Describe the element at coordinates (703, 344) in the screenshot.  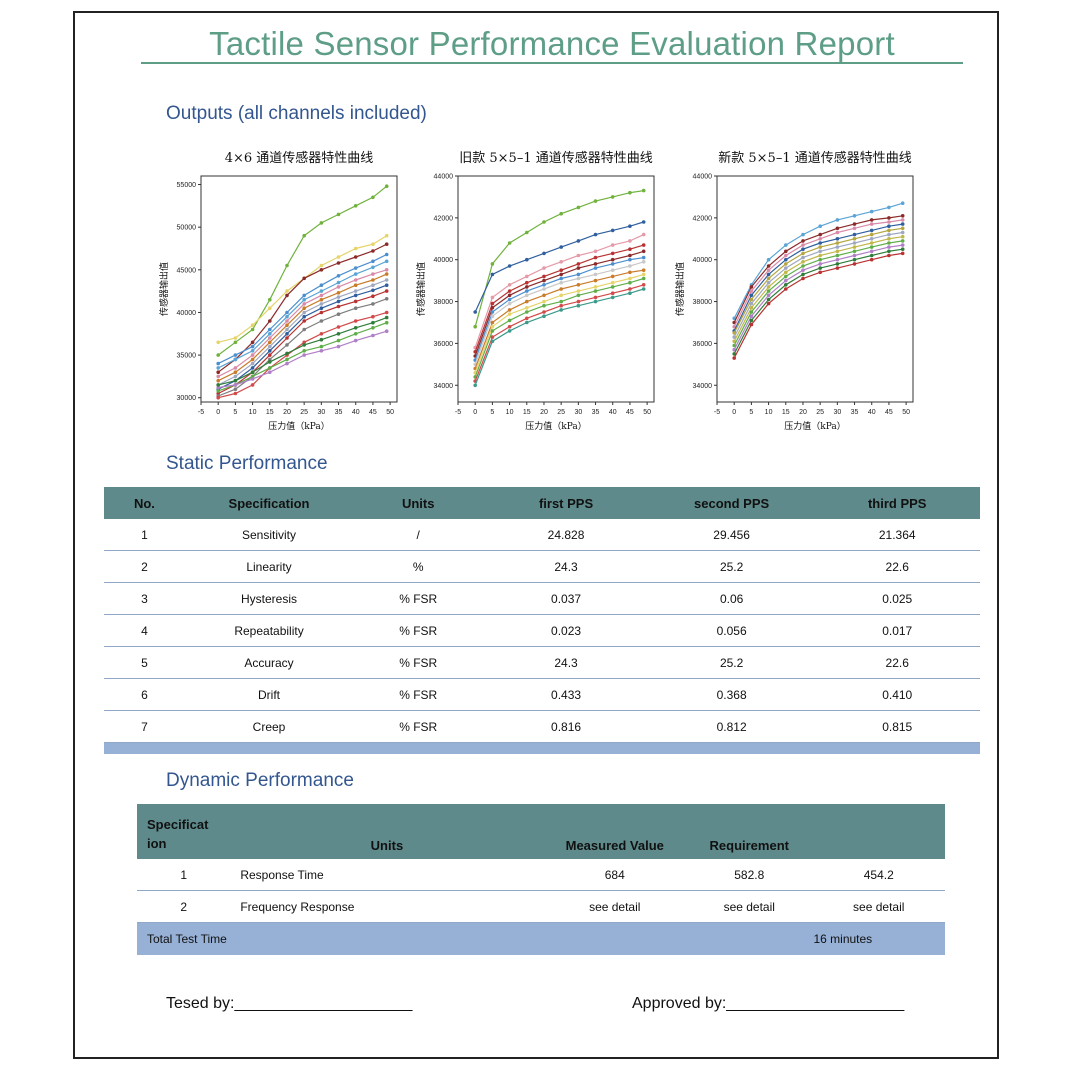
I see `y-tick-label: 36000` at that location.